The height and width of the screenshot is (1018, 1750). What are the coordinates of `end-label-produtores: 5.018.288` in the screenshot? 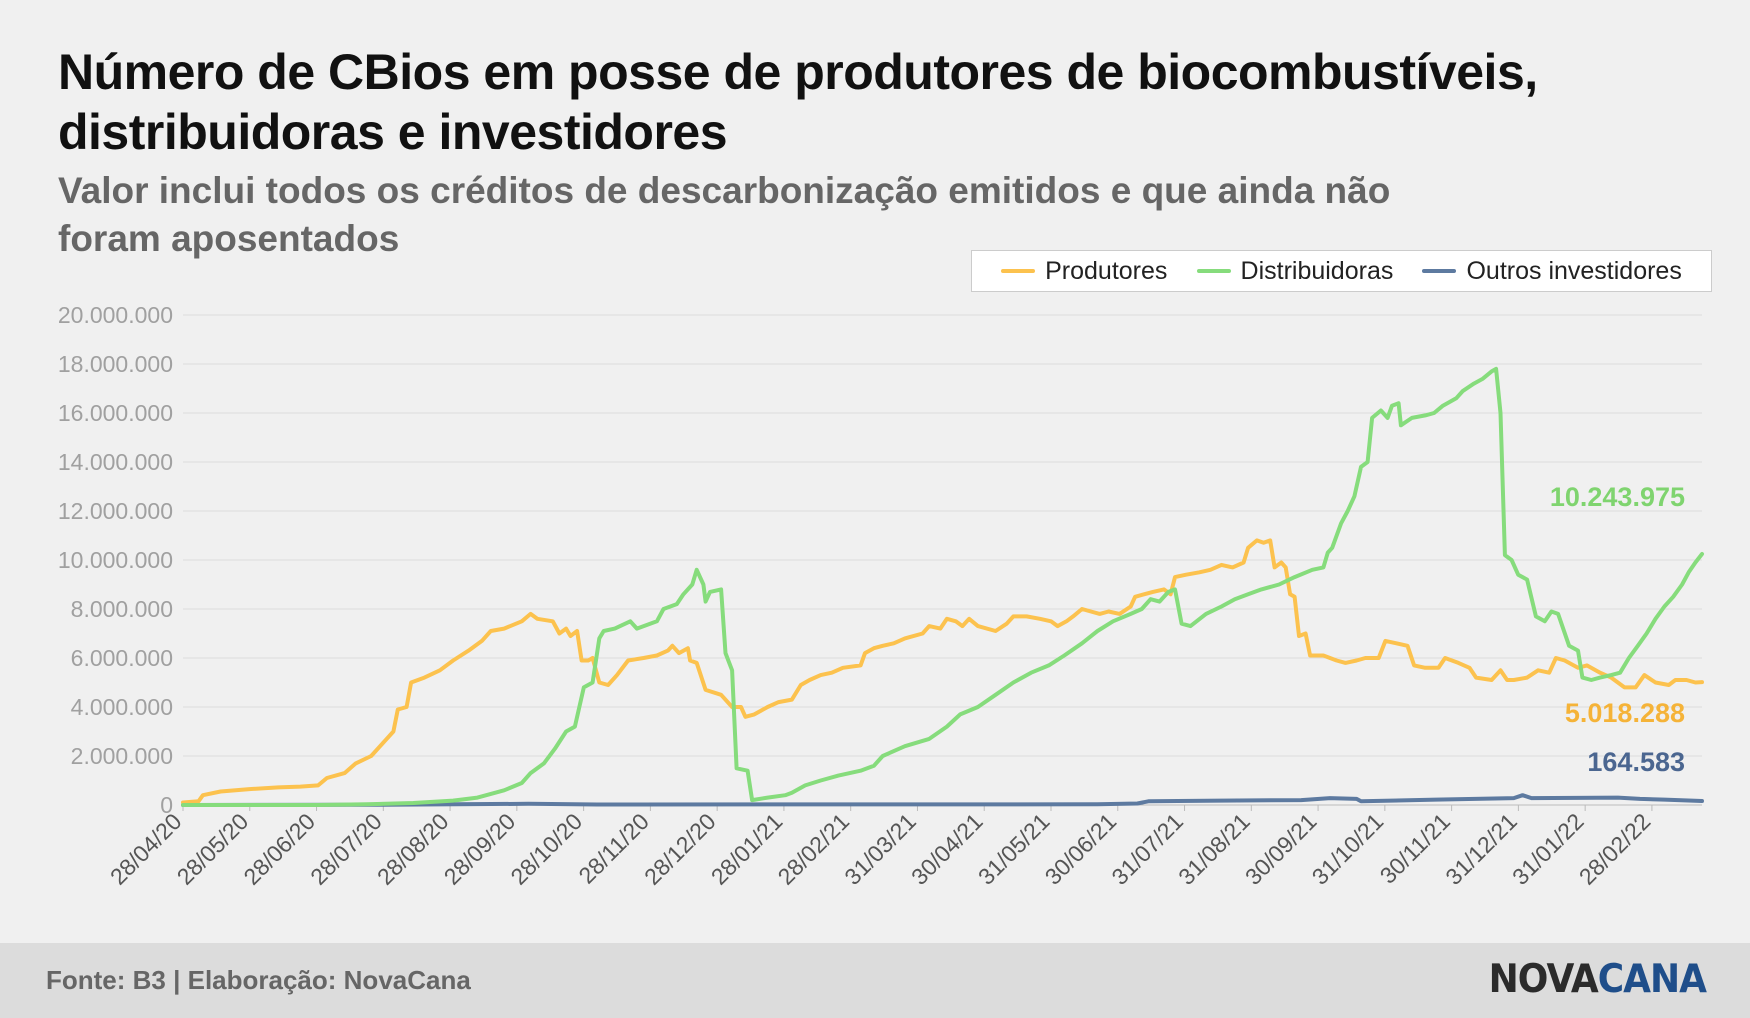 It's located at (1625, 713).